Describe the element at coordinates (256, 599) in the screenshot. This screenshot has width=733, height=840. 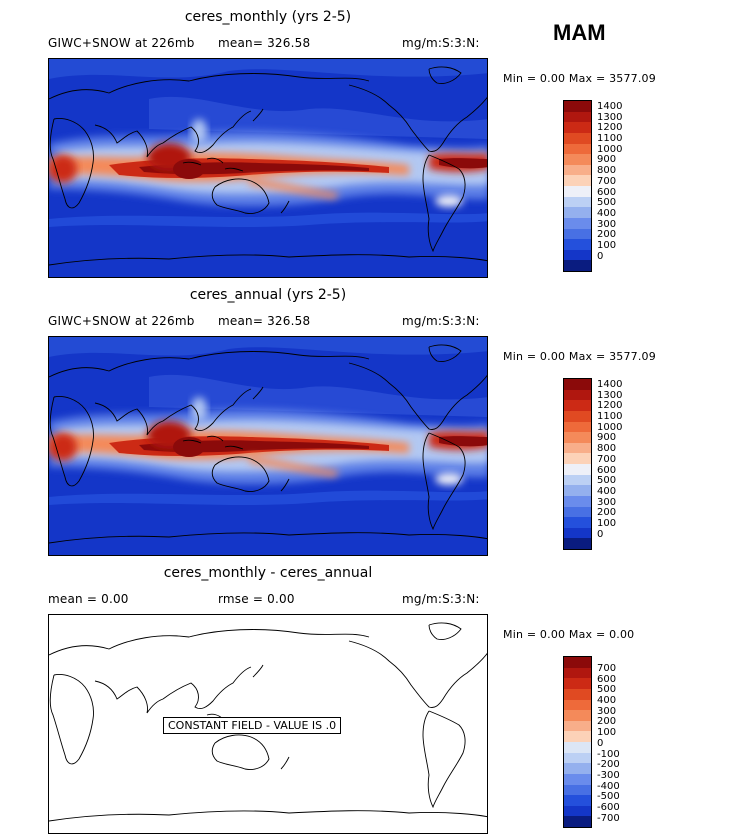
I see `panel-3-rmse: rmse = 0.00` at that location.